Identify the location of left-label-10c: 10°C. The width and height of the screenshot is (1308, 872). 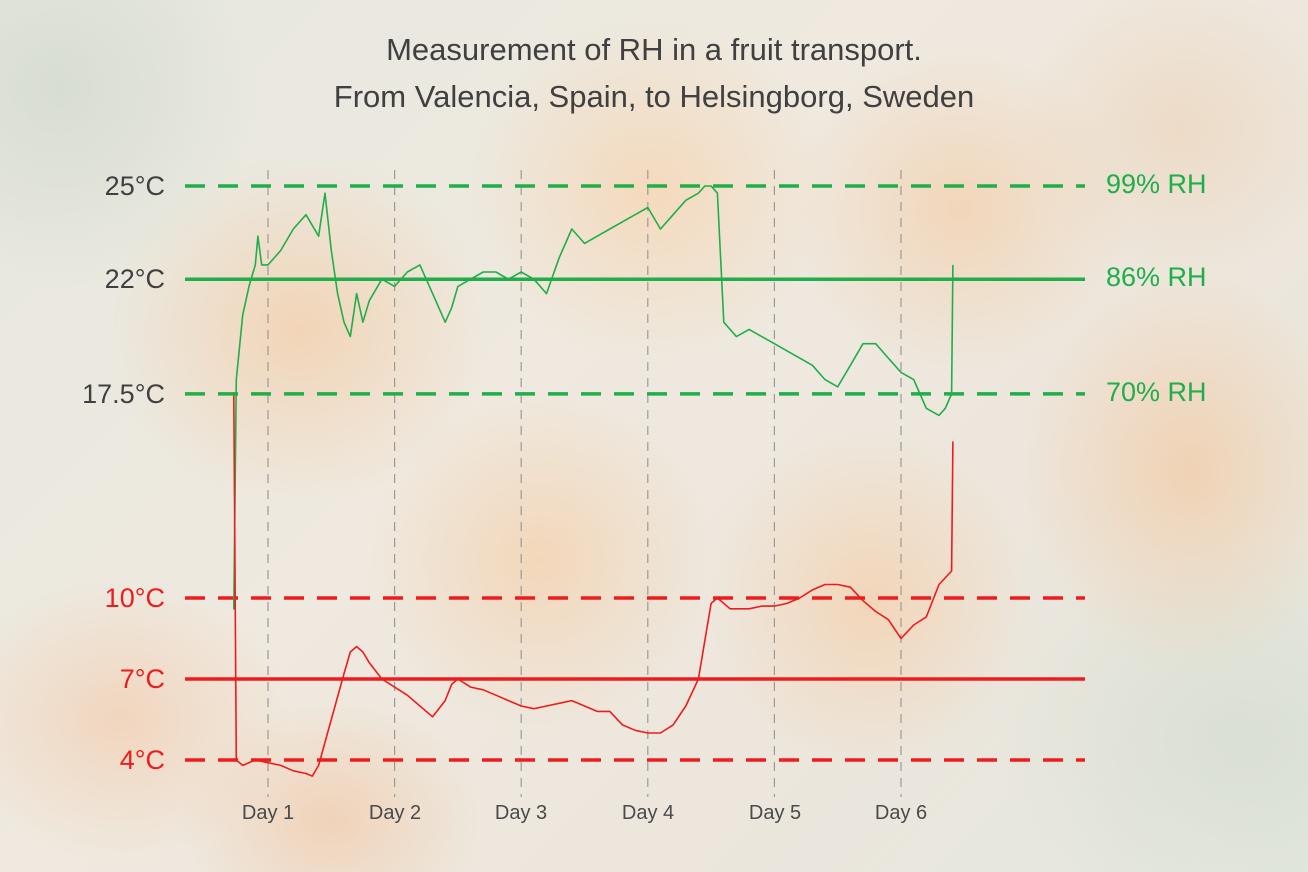
(134, 598).